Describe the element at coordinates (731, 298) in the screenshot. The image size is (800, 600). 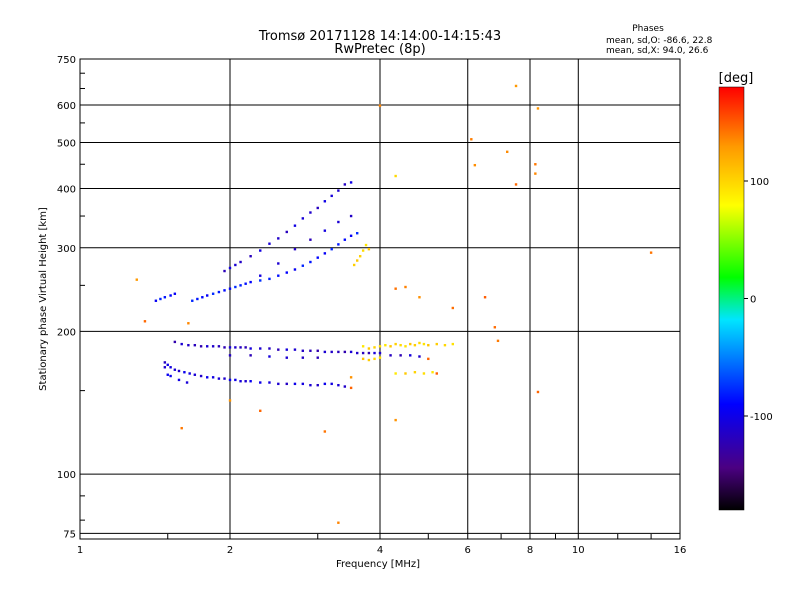
I see `colorbar-gradient` at that location.